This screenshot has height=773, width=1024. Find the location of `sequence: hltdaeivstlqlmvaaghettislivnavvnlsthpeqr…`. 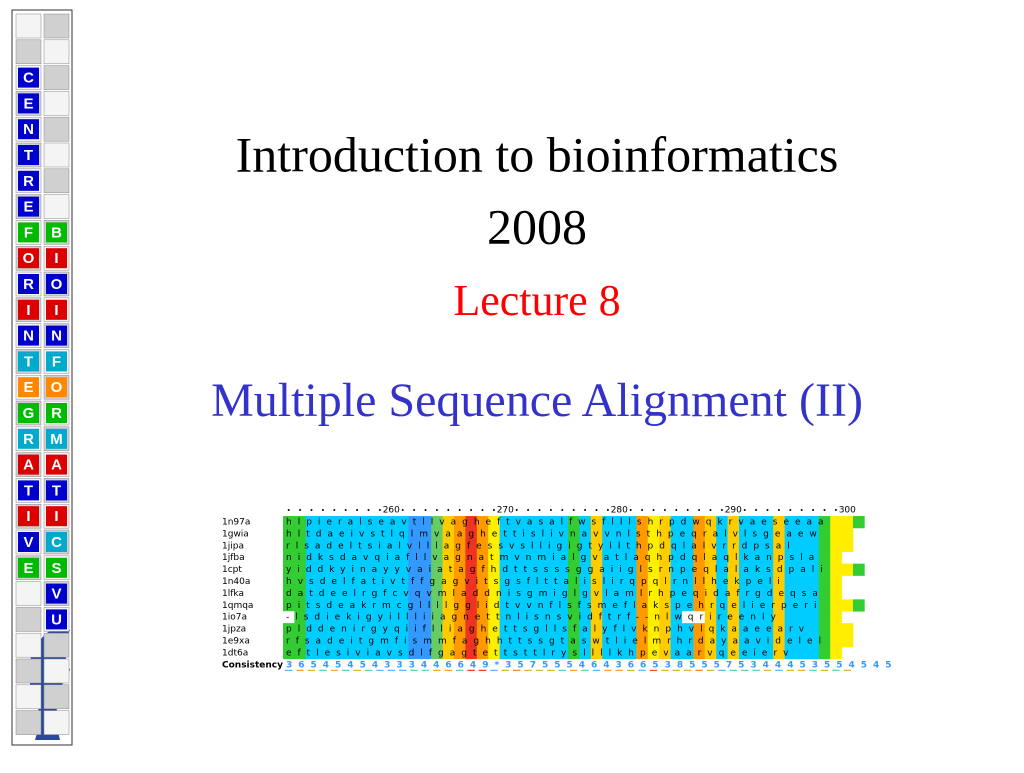

sequence: hltdaeivstlqlmvaaghettislivnavvnlsthpeqr… is located at coordinates (568, 534).